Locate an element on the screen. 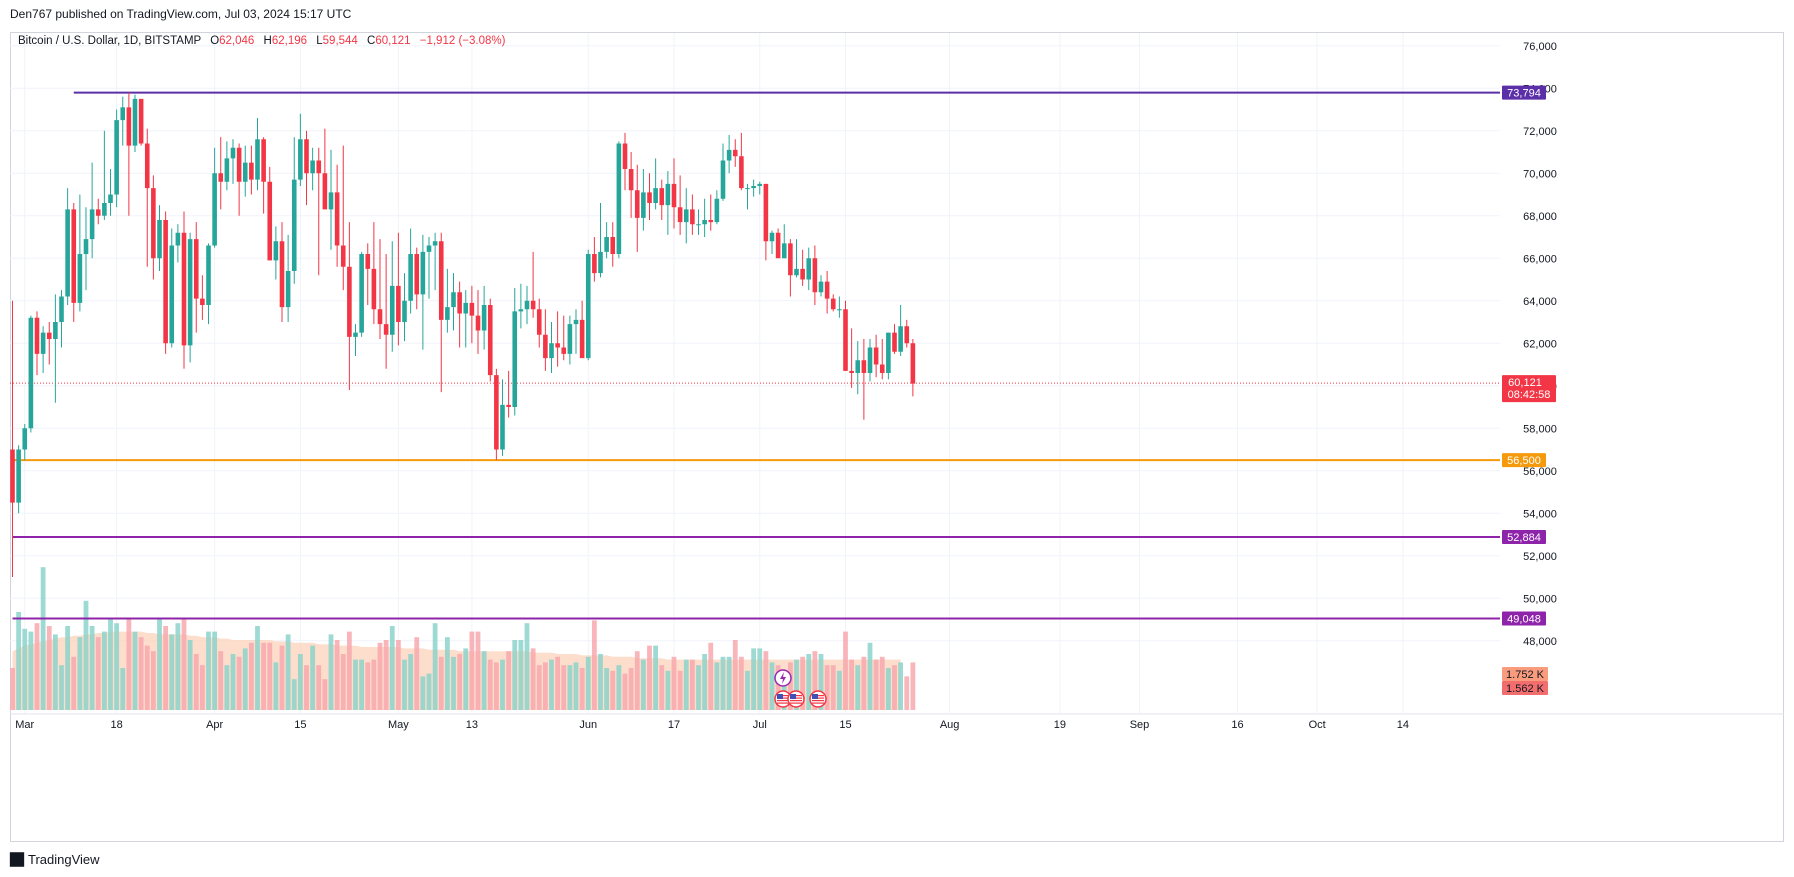 The width and height of the screenshot is (1794, 877). legend-open-value: 62,046 is located at coordinates (237, 41).